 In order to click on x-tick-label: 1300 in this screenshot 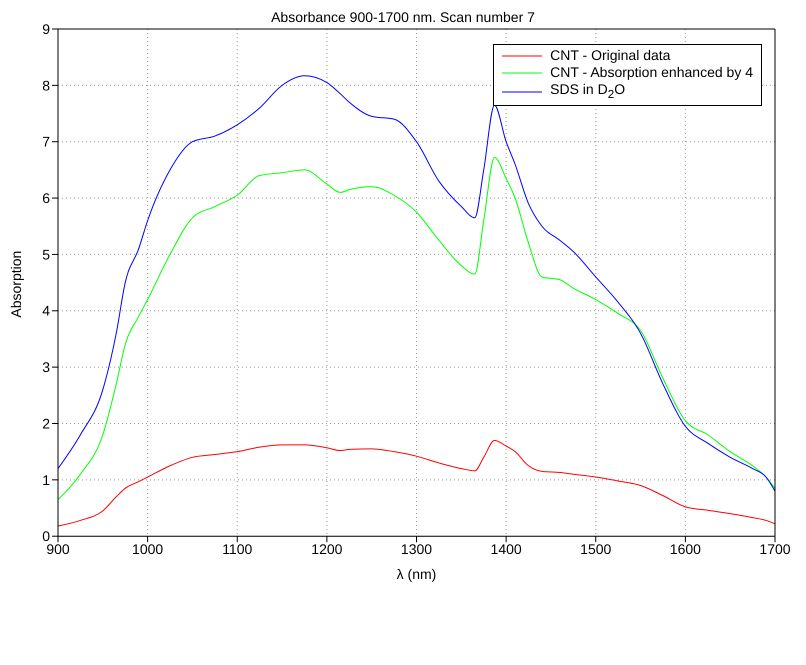, I will do `click(416, 549)`.